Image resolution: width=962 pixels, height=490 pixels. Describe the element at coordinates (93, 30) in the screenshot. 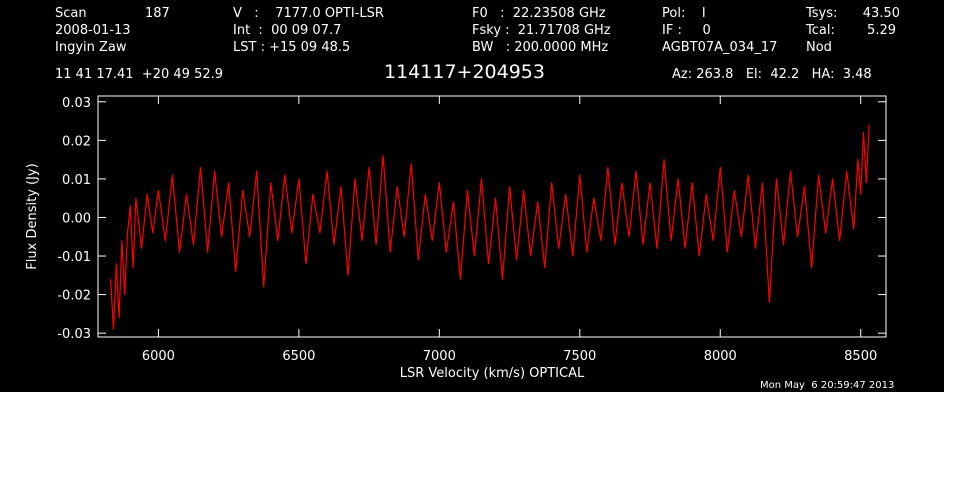

I see `observation-date: 2008-01-13` at that location.